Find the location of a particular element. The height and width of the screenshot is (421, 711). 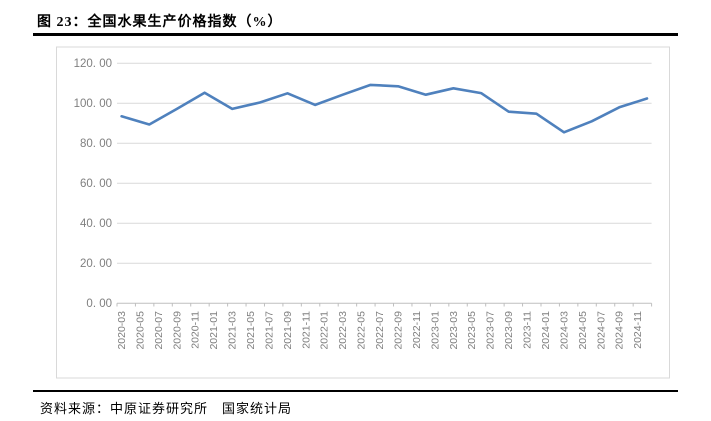

svg-text: 2023-09 is located at coordinates (509, 330).